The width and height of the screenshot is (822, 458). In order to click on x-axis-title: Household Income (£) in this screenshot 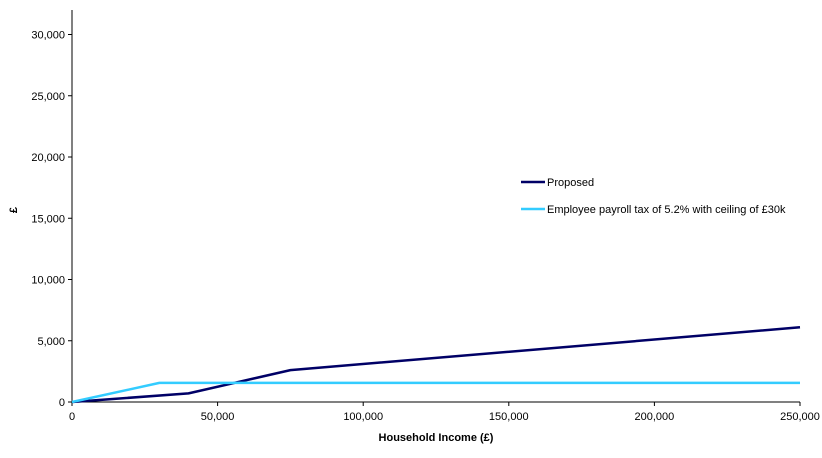, I will do `click(436, 438)`.